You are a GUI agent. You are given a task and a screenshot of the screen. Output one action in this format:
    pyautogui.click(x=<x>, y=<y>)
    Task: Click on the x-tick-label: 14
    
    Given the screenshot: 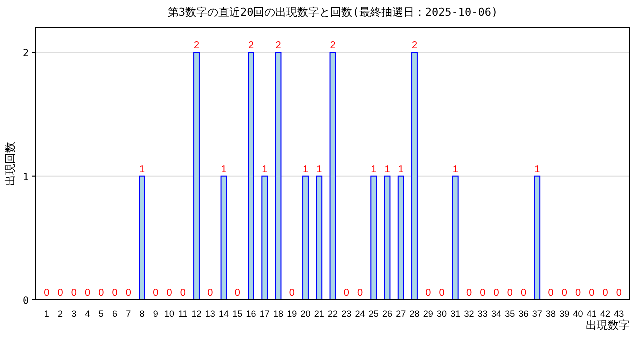 What is the action you would take?
    pyautogui.click(x=224, y=314)
    